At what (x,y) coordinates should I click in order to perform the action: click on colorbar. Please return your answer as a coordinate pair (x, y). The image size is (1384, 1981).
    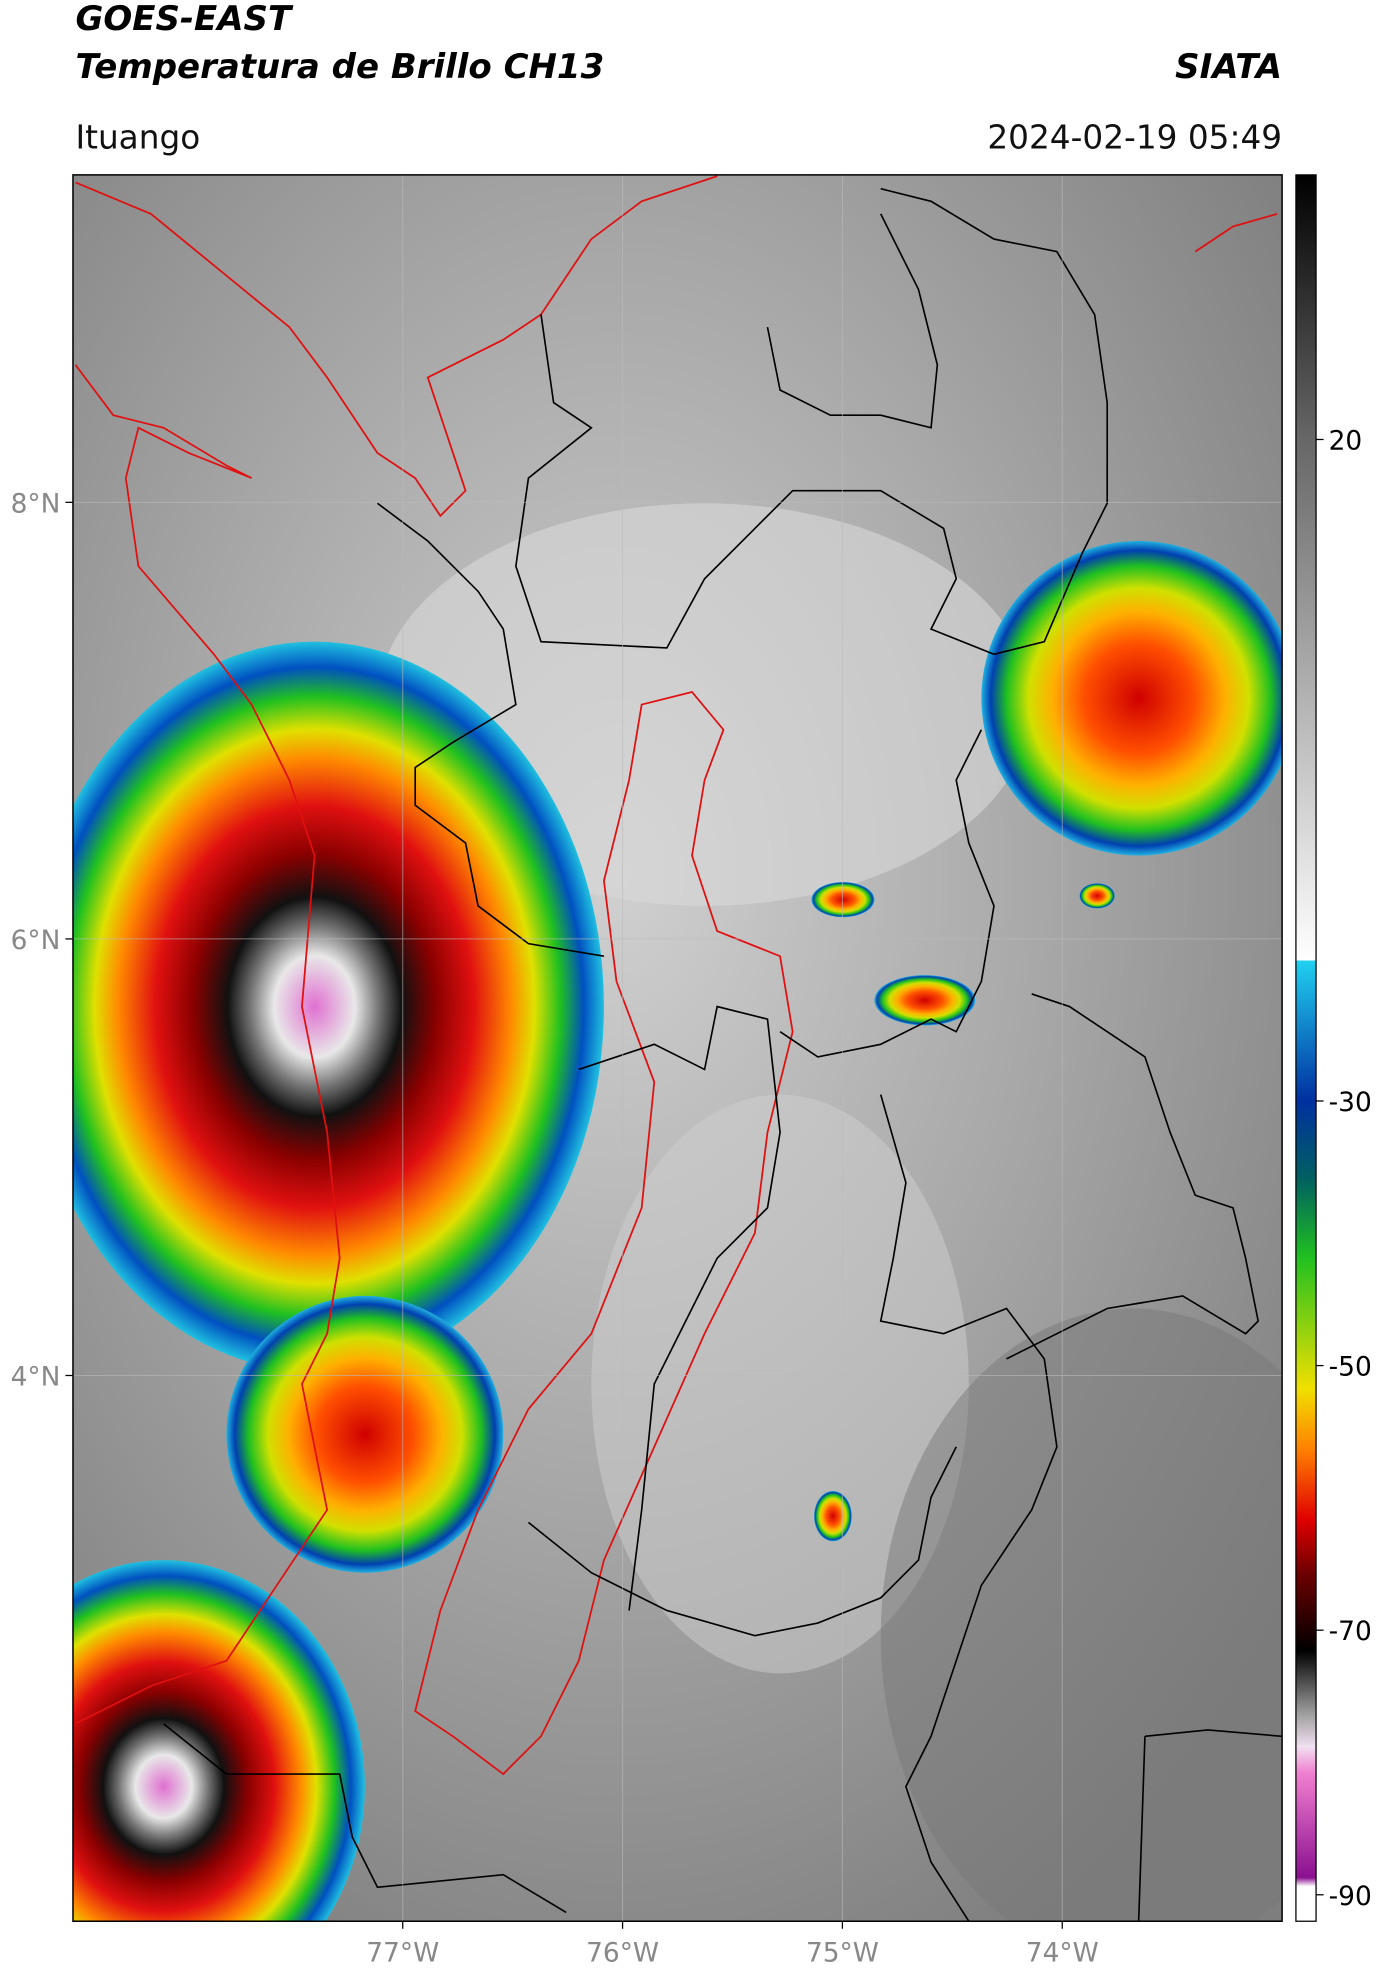
    Looking at the image, I should click on (1306, 1048).